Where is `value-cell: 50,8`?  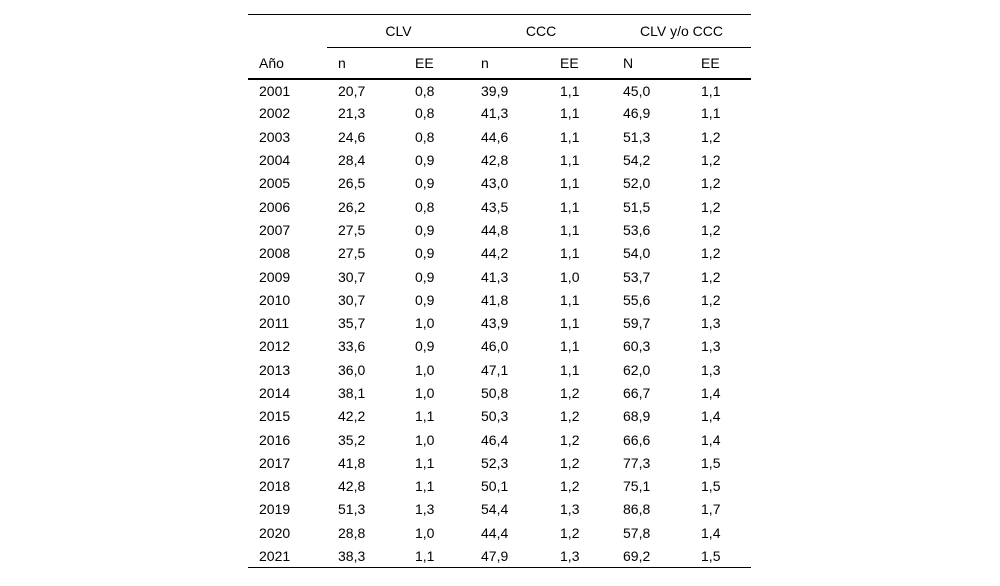
value-cell: 50,8 is located at coordinates (495, 393).